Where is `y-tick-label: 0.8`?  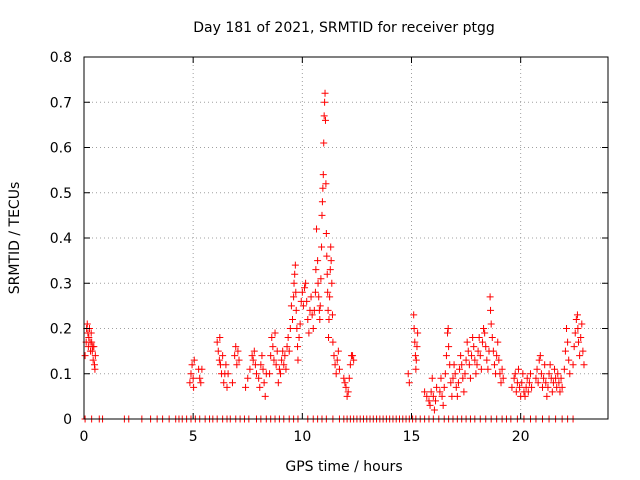
y-tick-label: 0.8 is located at coordinates (61, 58).